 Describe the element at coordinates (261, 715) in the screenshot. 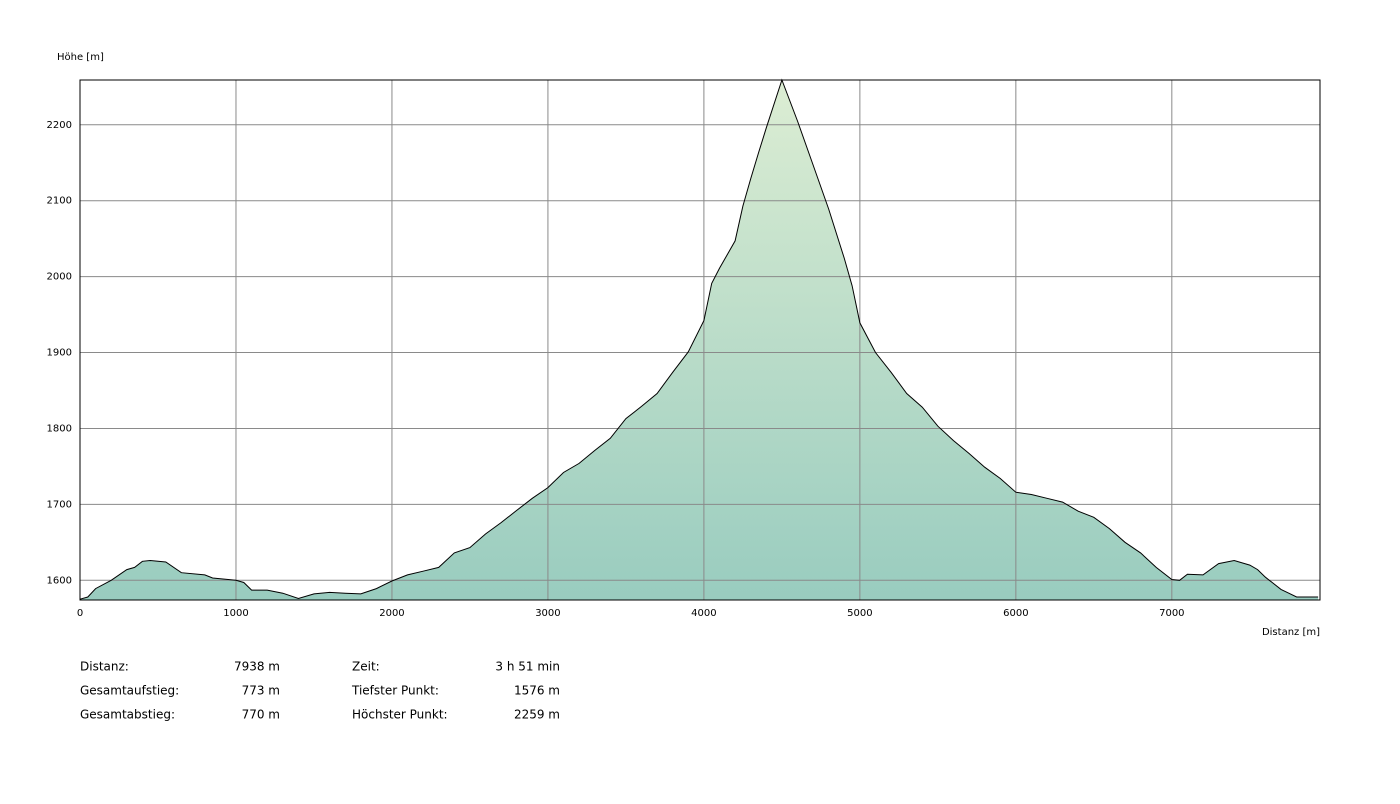

I see `stat-value: 770 m` at that location.